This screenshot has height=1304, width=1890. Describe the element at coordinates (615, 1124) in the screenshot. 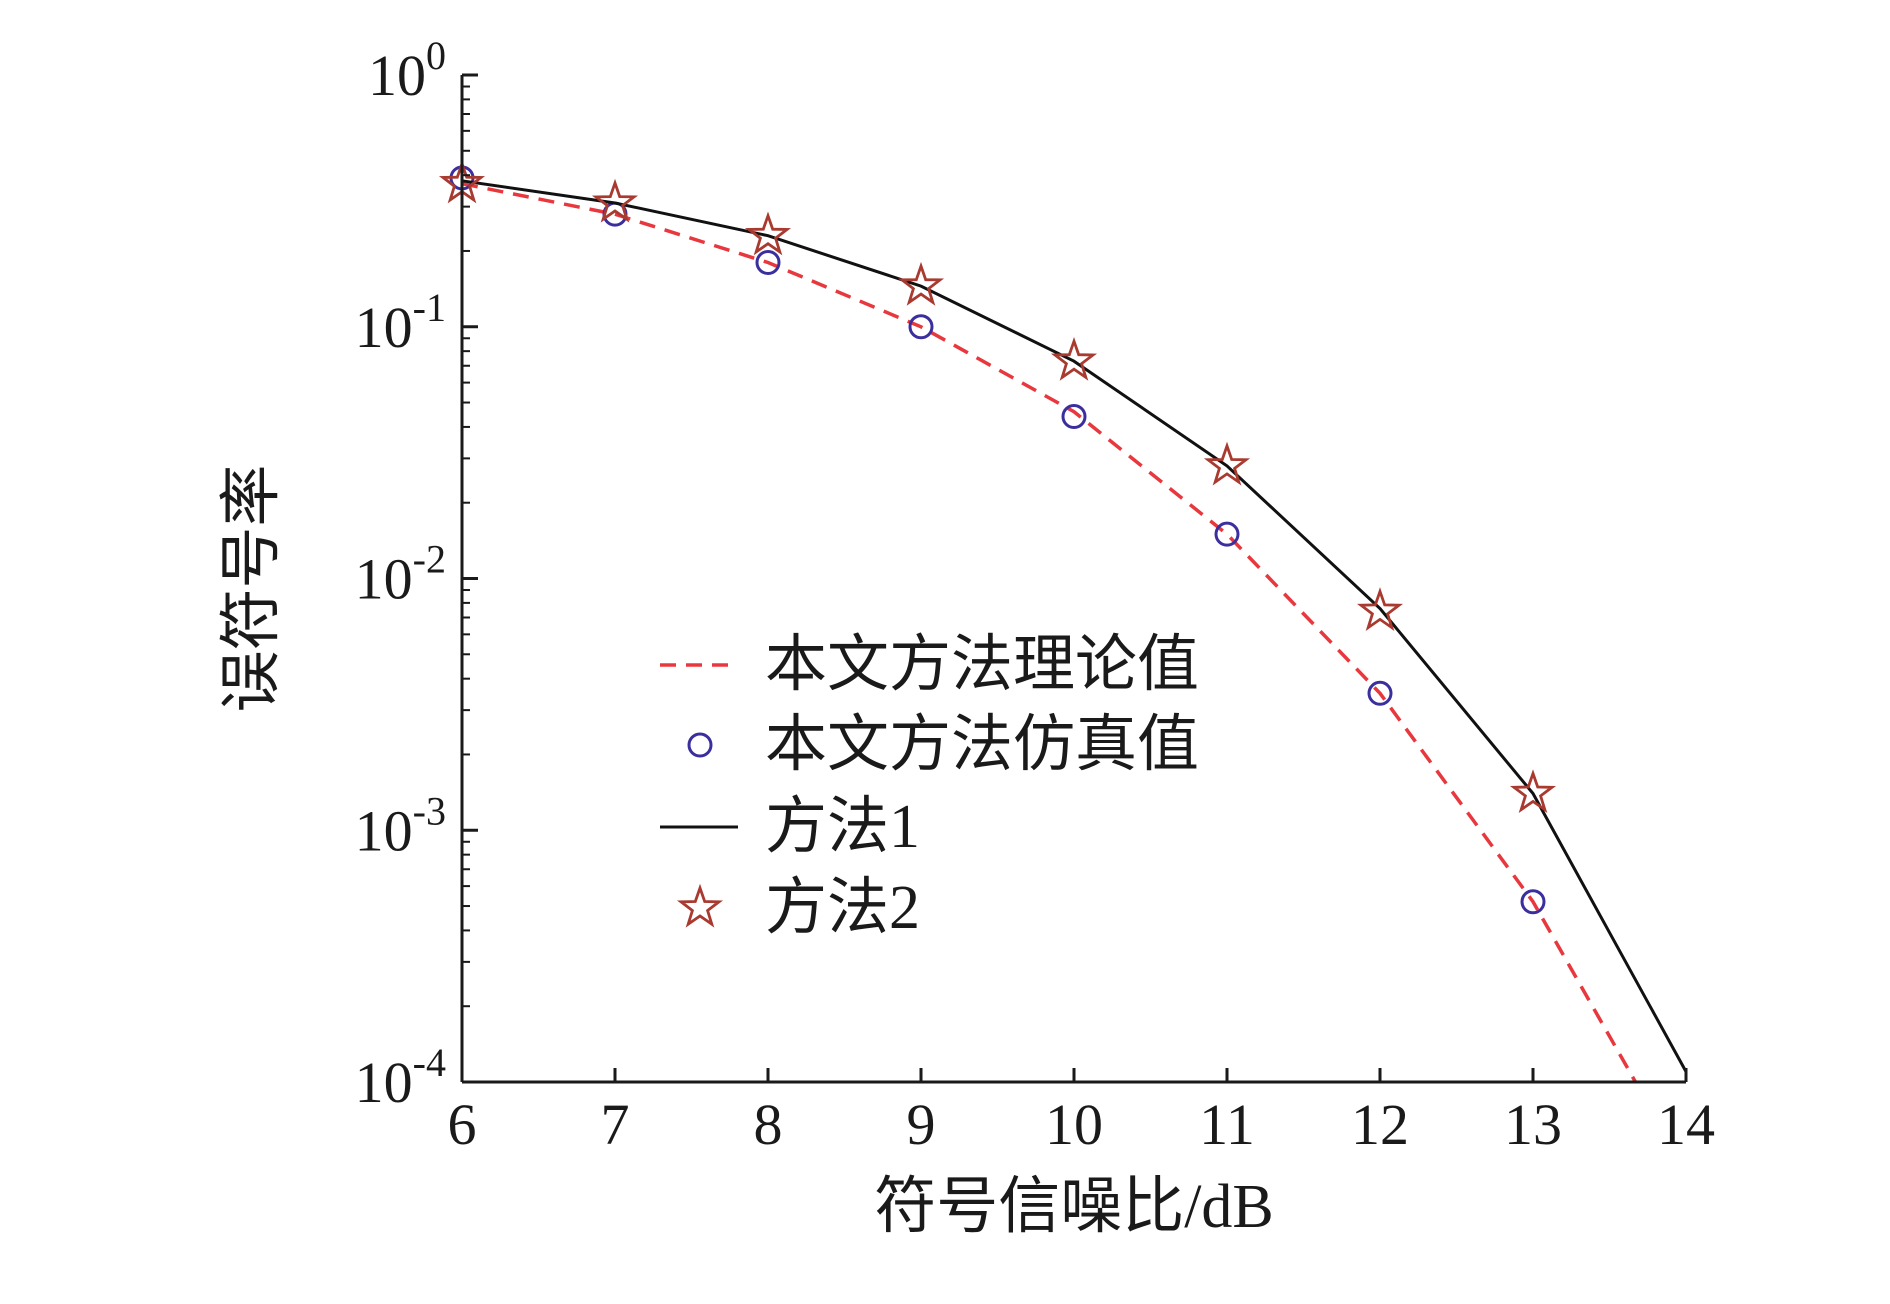

I see `x-tick-label: 7` at that location.